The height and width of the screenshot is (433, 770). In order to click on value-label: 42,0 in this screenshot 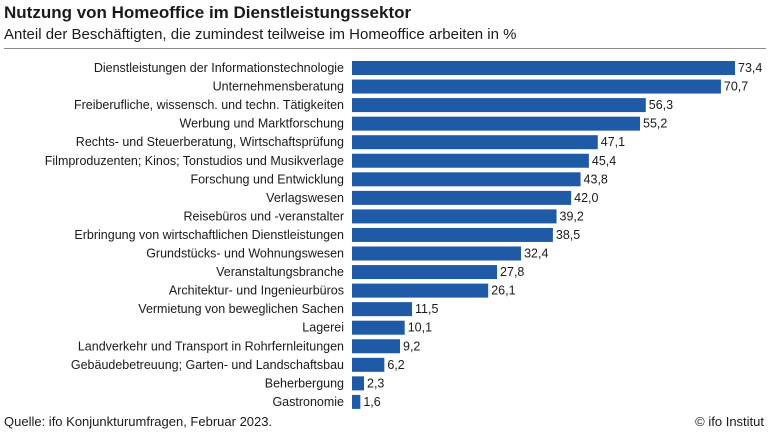, I will do `click(586, 198)`.